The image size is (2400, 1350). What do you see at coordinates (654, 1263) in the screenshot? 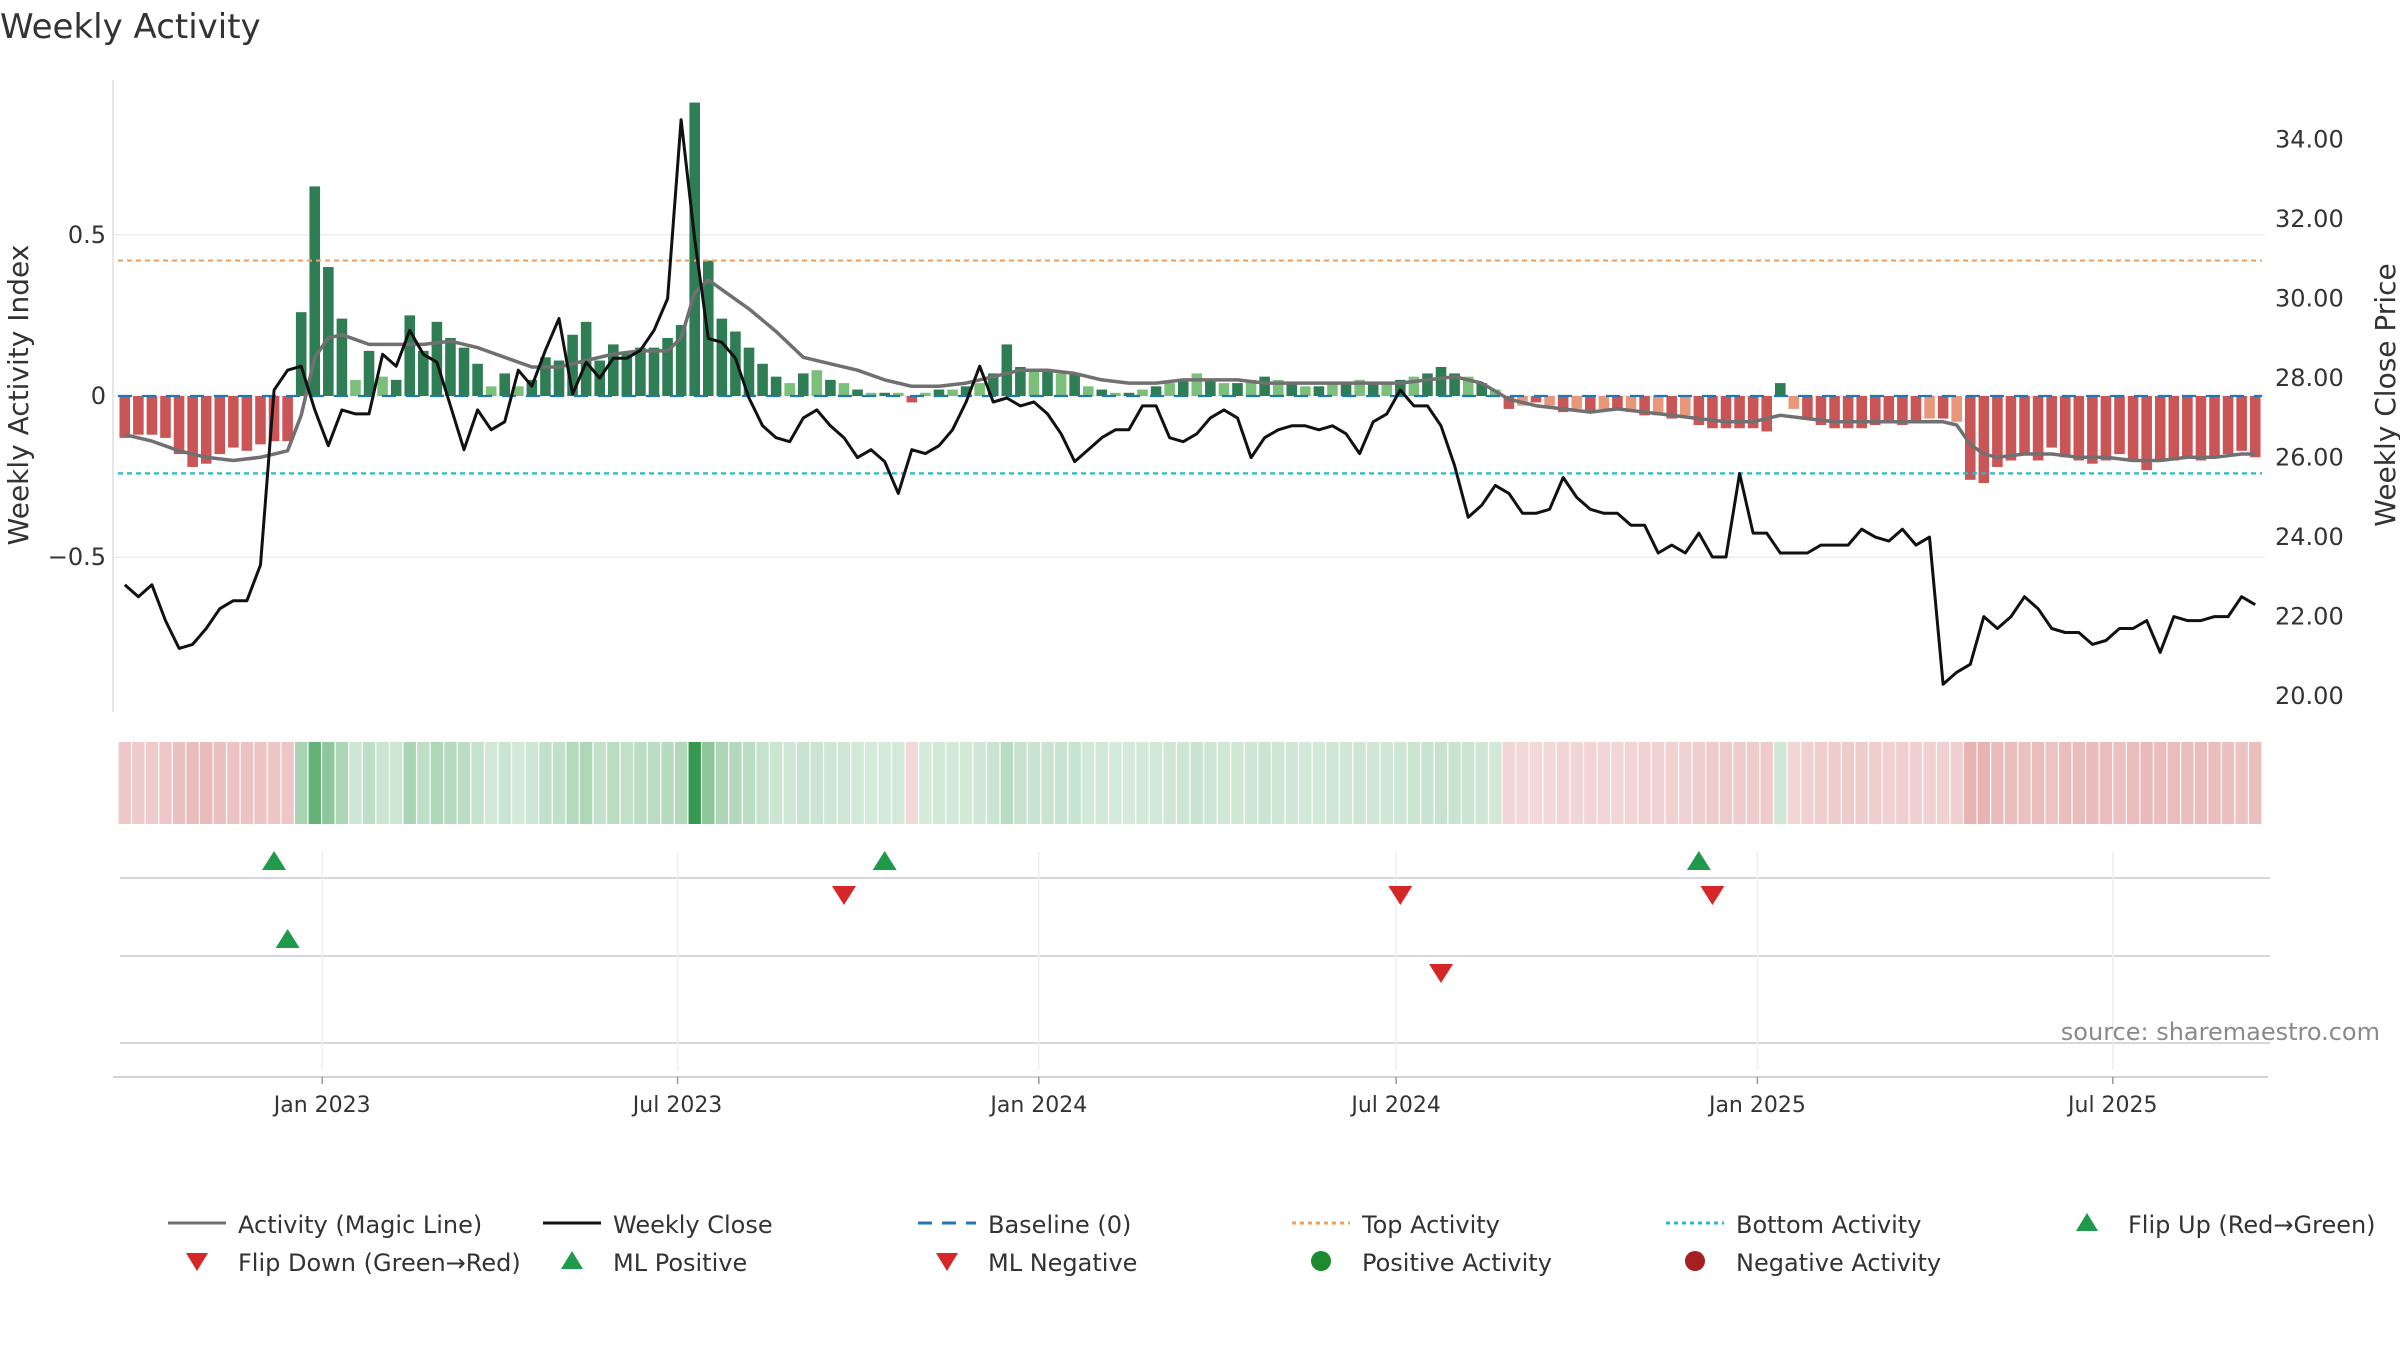
I see `legend-entry: ML Positive` at bounding box center [654, 1263].